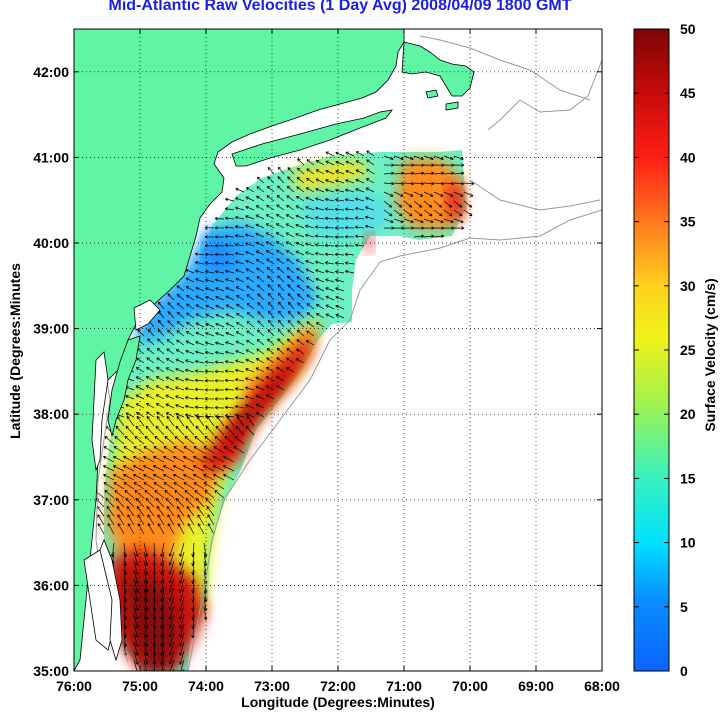  Describe the element at coordinates (15, 351) in the screenshot. I see `y-axis-label: Latitude (Degrees:Minutes` at that location.